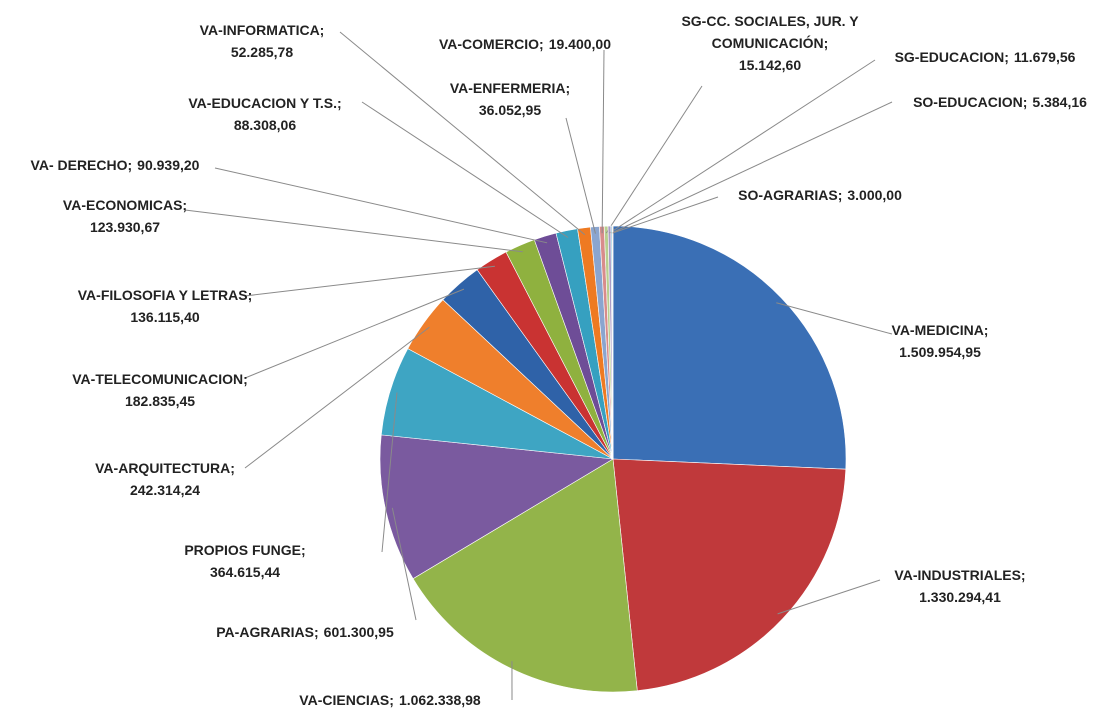 The width and height of the screenshot is (1109, 713). What do you see at coordinates (439, 700) in the screenshot?
I see `value-label: 1.062.338,98` at bounding box center [439, 700].